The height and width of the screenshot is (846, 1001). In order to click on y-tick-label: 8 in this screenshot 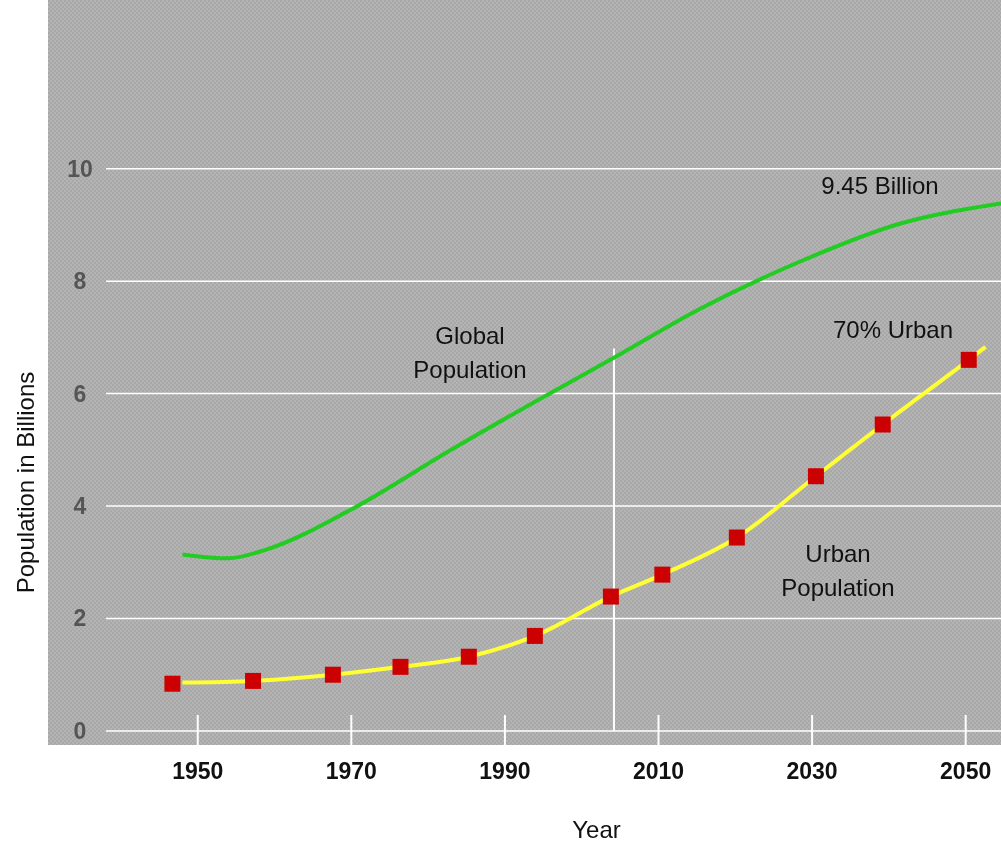, I will do `click(80, 281)`.